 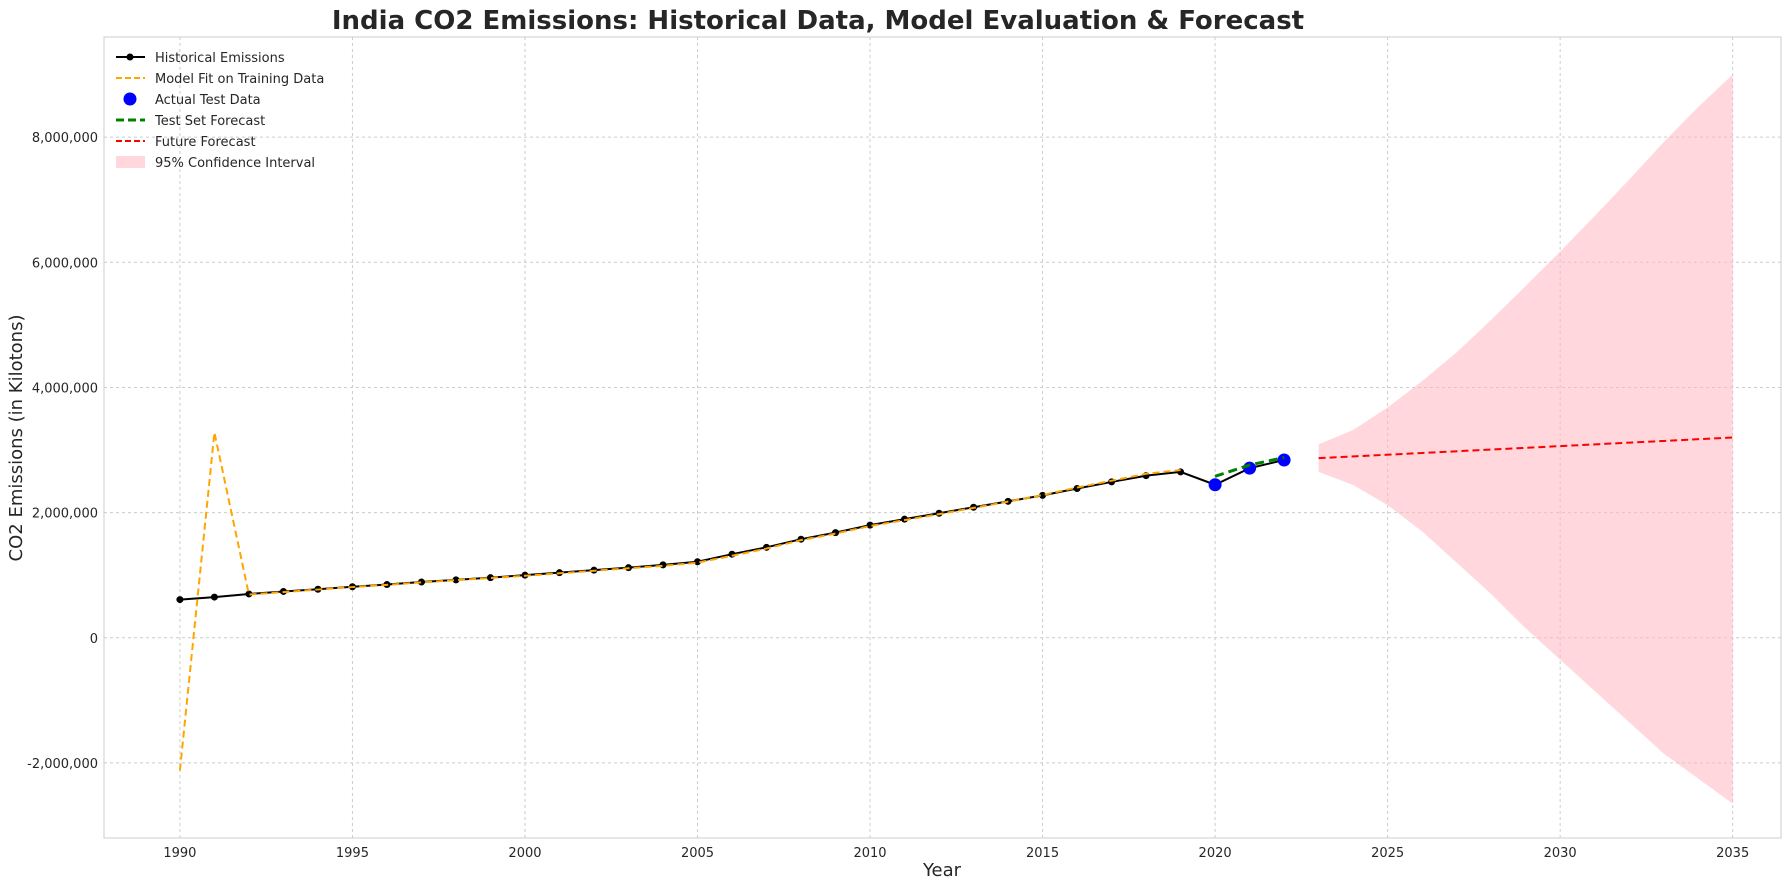 I want to click on x-tick-label: 2000, so click(x=524, y=853).